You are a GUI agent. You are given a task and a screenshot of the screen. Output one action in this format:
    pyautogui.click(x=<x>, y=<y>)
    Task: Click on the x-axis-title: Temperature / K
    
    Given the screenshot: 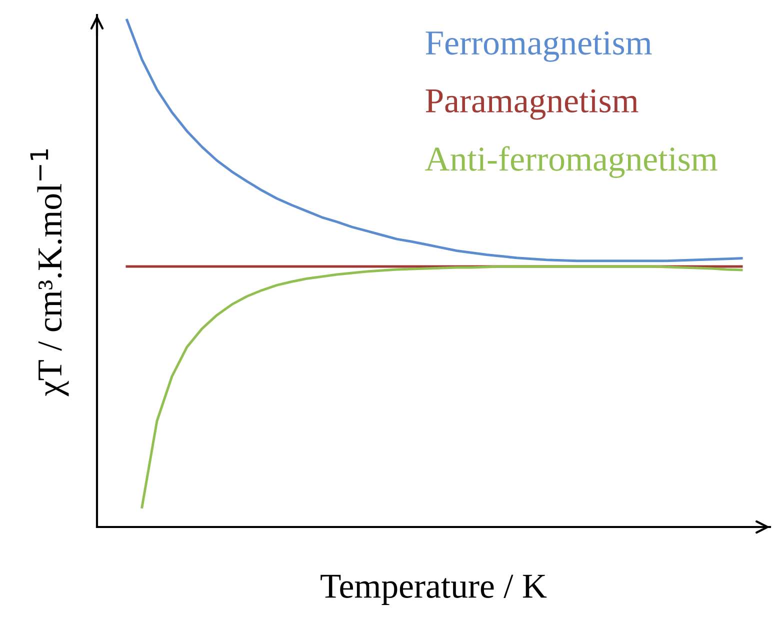 What is the action you would take?
    pyautogui.click(x=433, y=590)
    